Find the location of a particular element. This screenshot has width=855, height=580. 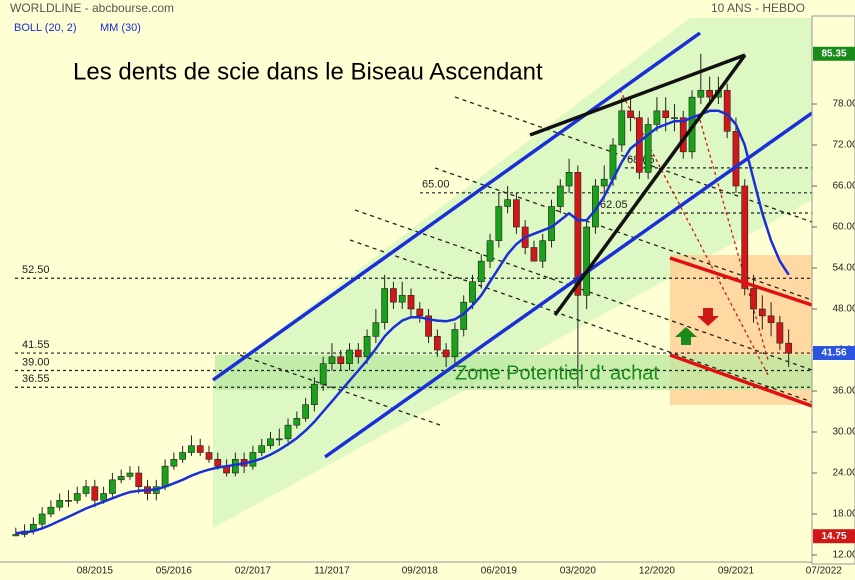

indicator: BOLL (20, 2) is located at coordinates (45, 28).